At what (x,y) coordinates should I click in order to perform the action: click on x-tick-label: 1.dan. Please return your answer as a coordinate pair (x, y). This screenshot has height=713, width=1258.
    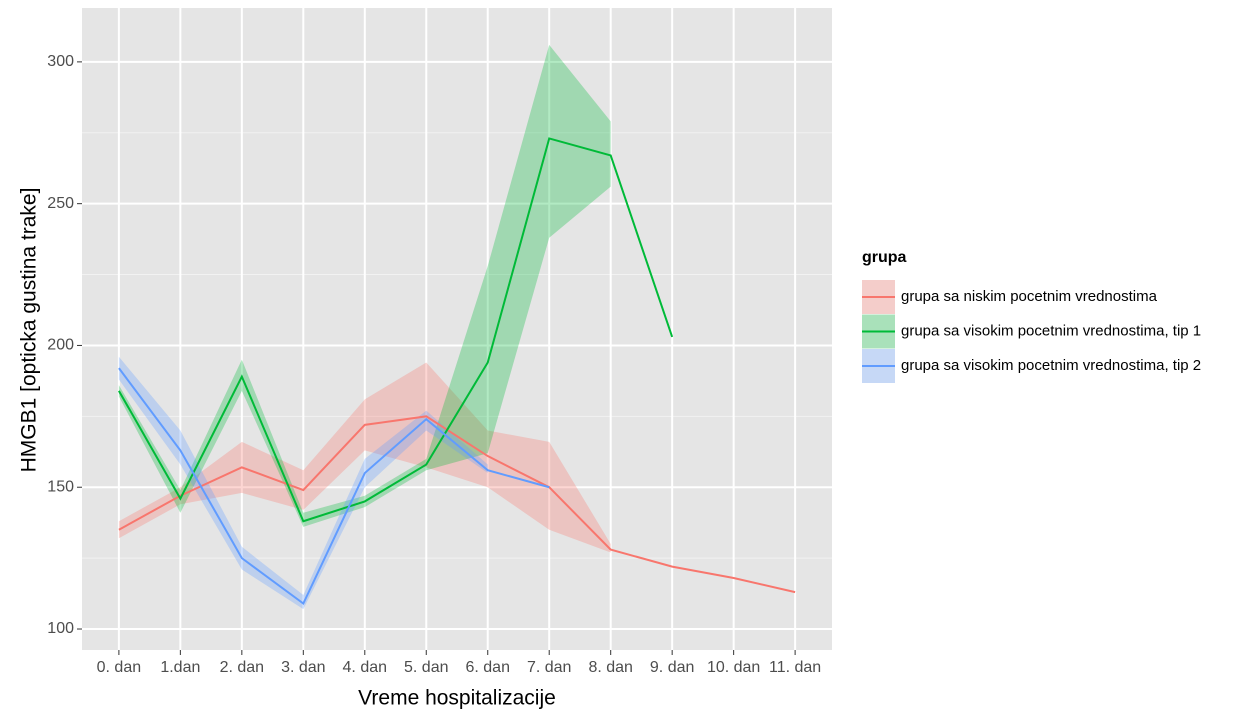
    Looking at the image, I should click on (180, 667).